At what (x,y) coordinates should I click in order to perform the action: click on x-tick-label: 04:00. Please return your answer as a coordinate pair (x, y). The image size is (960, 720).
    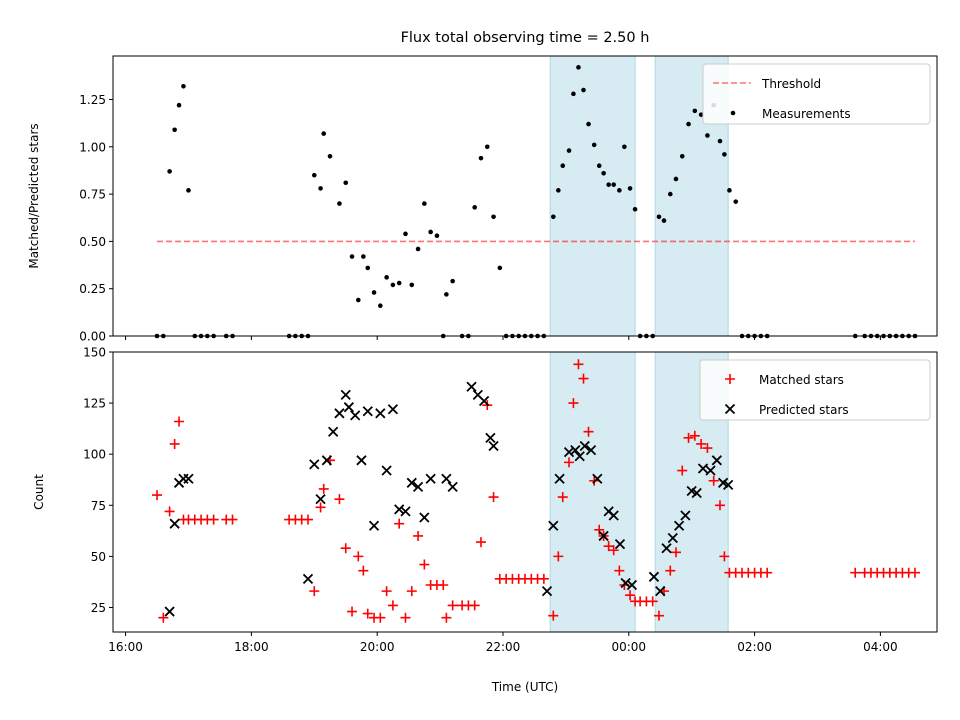
    Looking at the image, I should click on (880, 647).